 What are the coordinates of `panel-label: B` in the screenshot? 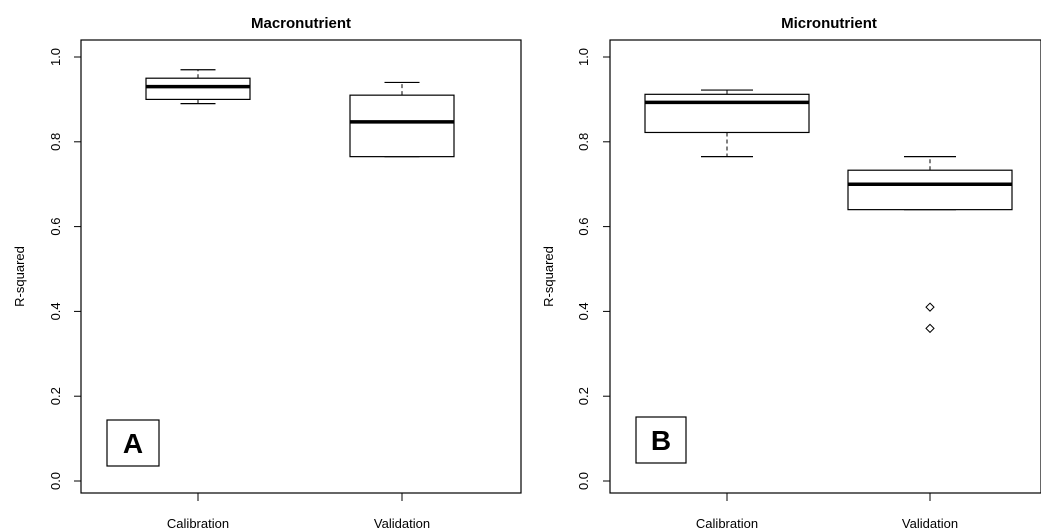 It's located at (661, 440).